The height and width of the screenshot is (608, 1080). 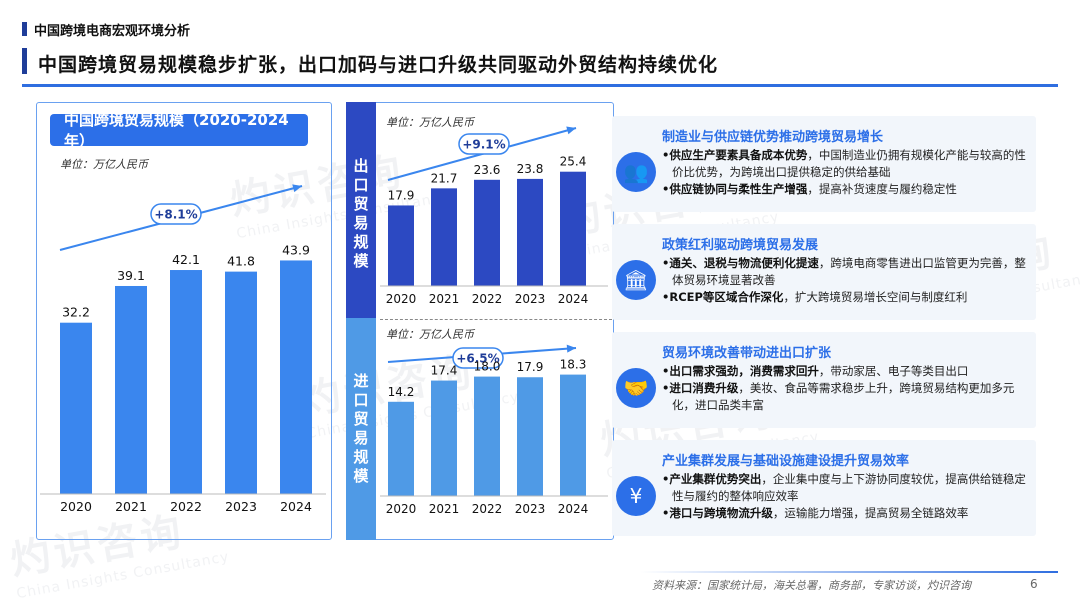 What do you see at coordinates (735, 189) in the screenshot?
I see `bullet-lead: •供应链协同与柔性生产增强` at bounding box center [735, 189].